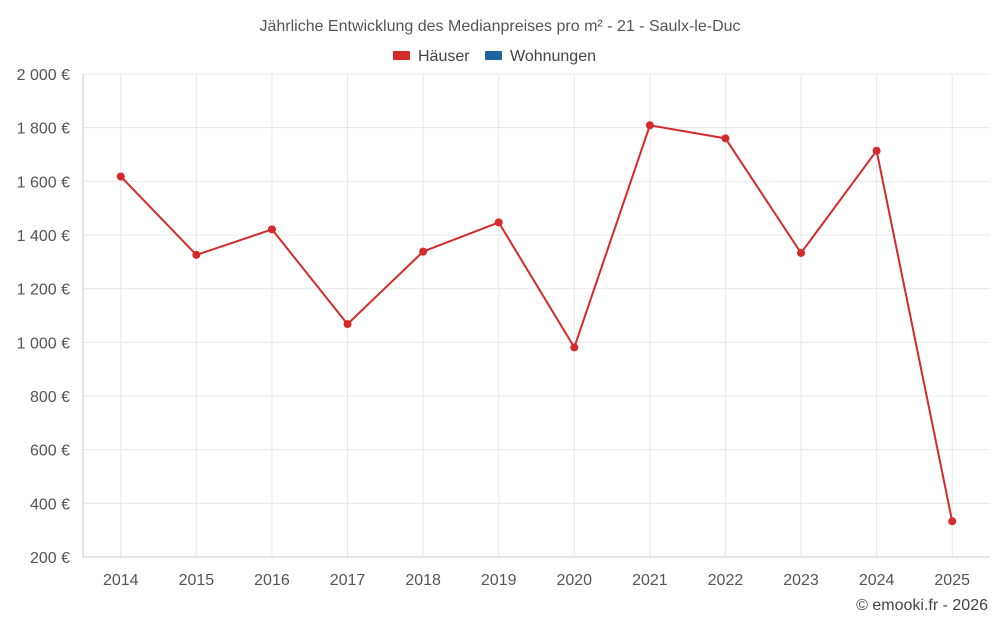 The height and width of the screenshot is (625, 1000). What do you see at coordinates (272, 580) in the screenshot?
I see `x-tick-label: 2016` at bounding box center [272, 580].